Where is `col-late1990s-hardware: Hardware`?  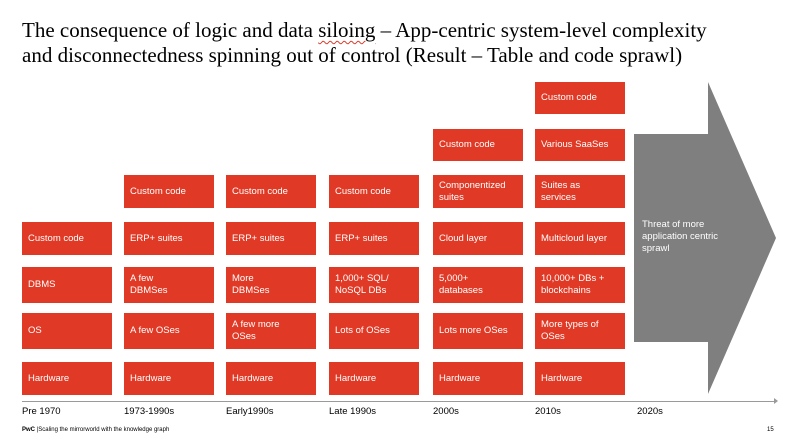
col-late1990s-hardware: Hardware is located at coordinates (374, 378).